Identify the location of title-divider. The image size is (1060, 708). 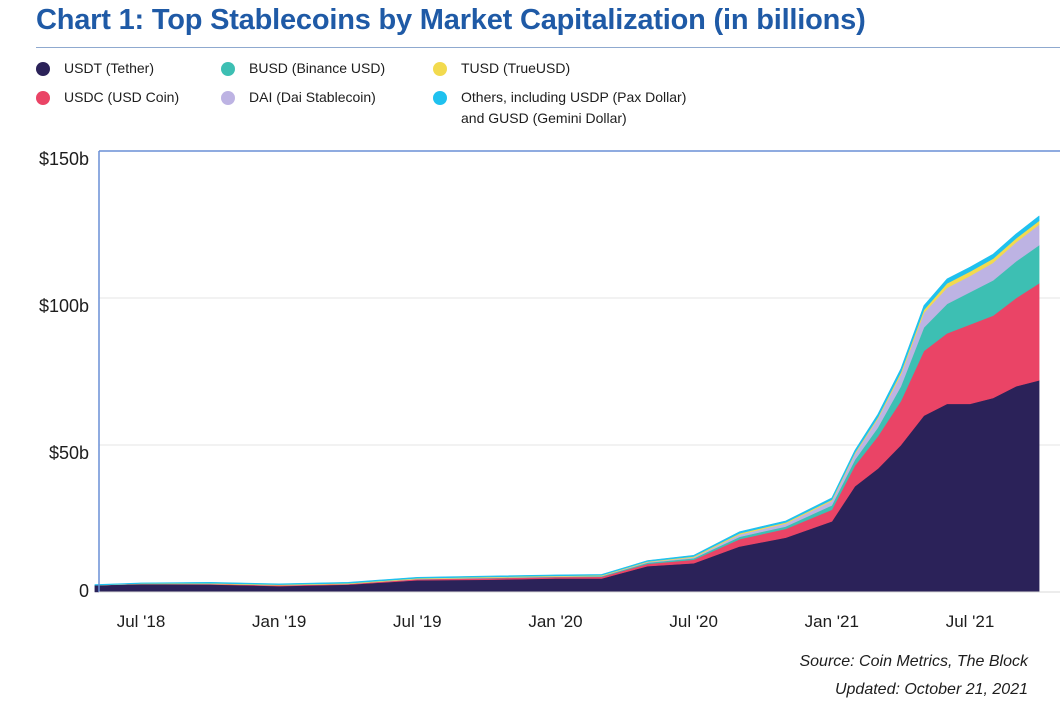
(548, 47).